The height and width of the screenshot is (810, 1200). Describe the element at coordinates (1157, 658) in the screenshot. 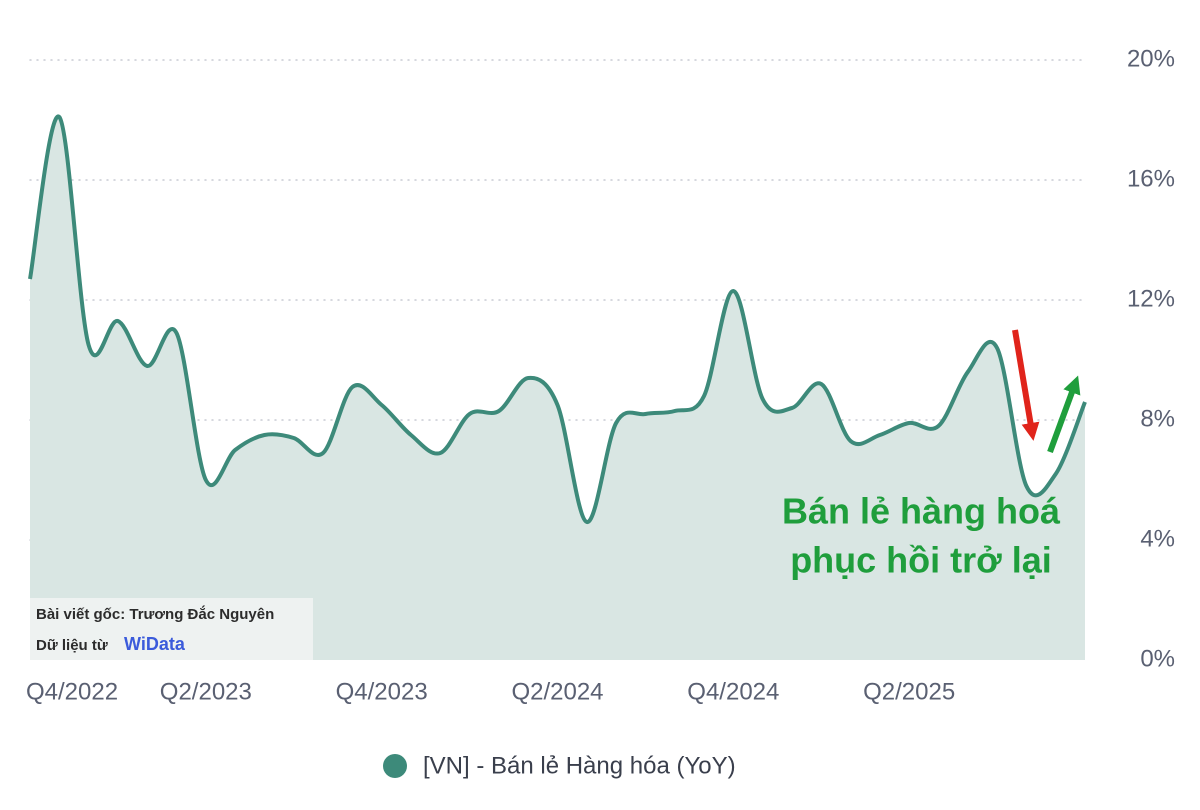

I see `y-tick-label: 0%` at that location.